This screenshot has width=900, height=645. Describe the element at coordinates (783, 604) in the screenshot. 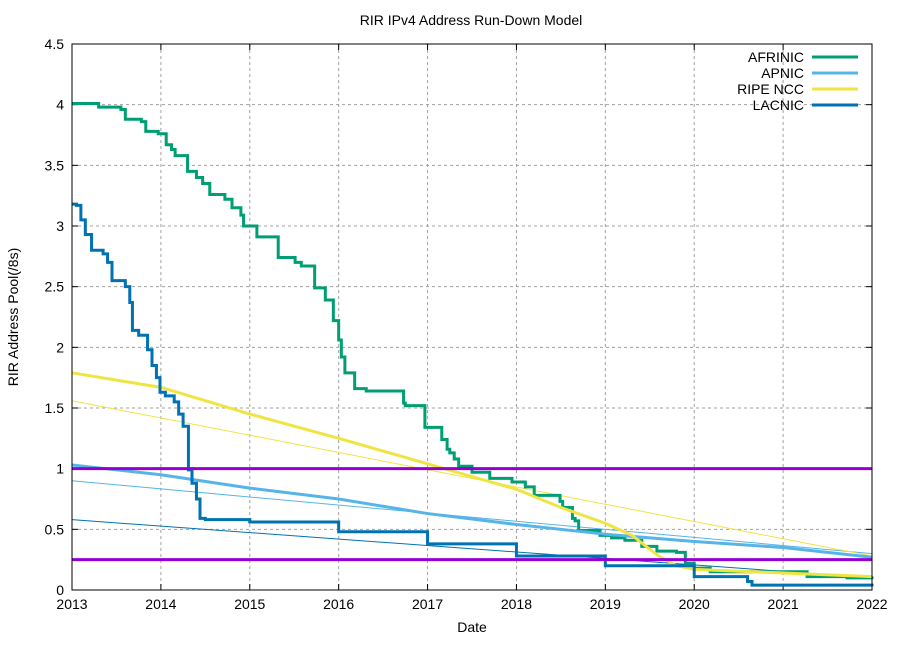

I see `x-tick-label: 2021` at that location.